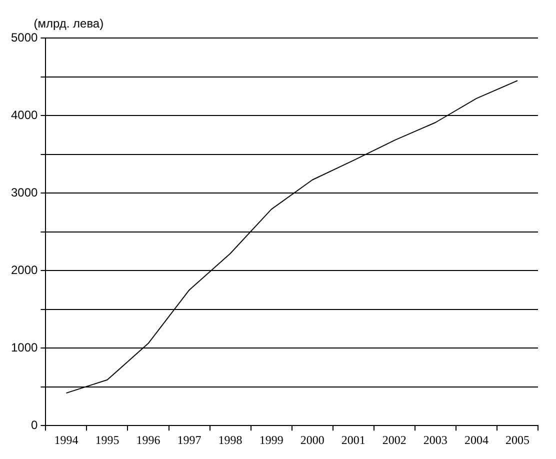 This screenshot has width=556, height=459. What do you see at coordinates (66, 439) in the screenshot?
I see `x-tick-label: 1994` at bounding box center [66, 439].